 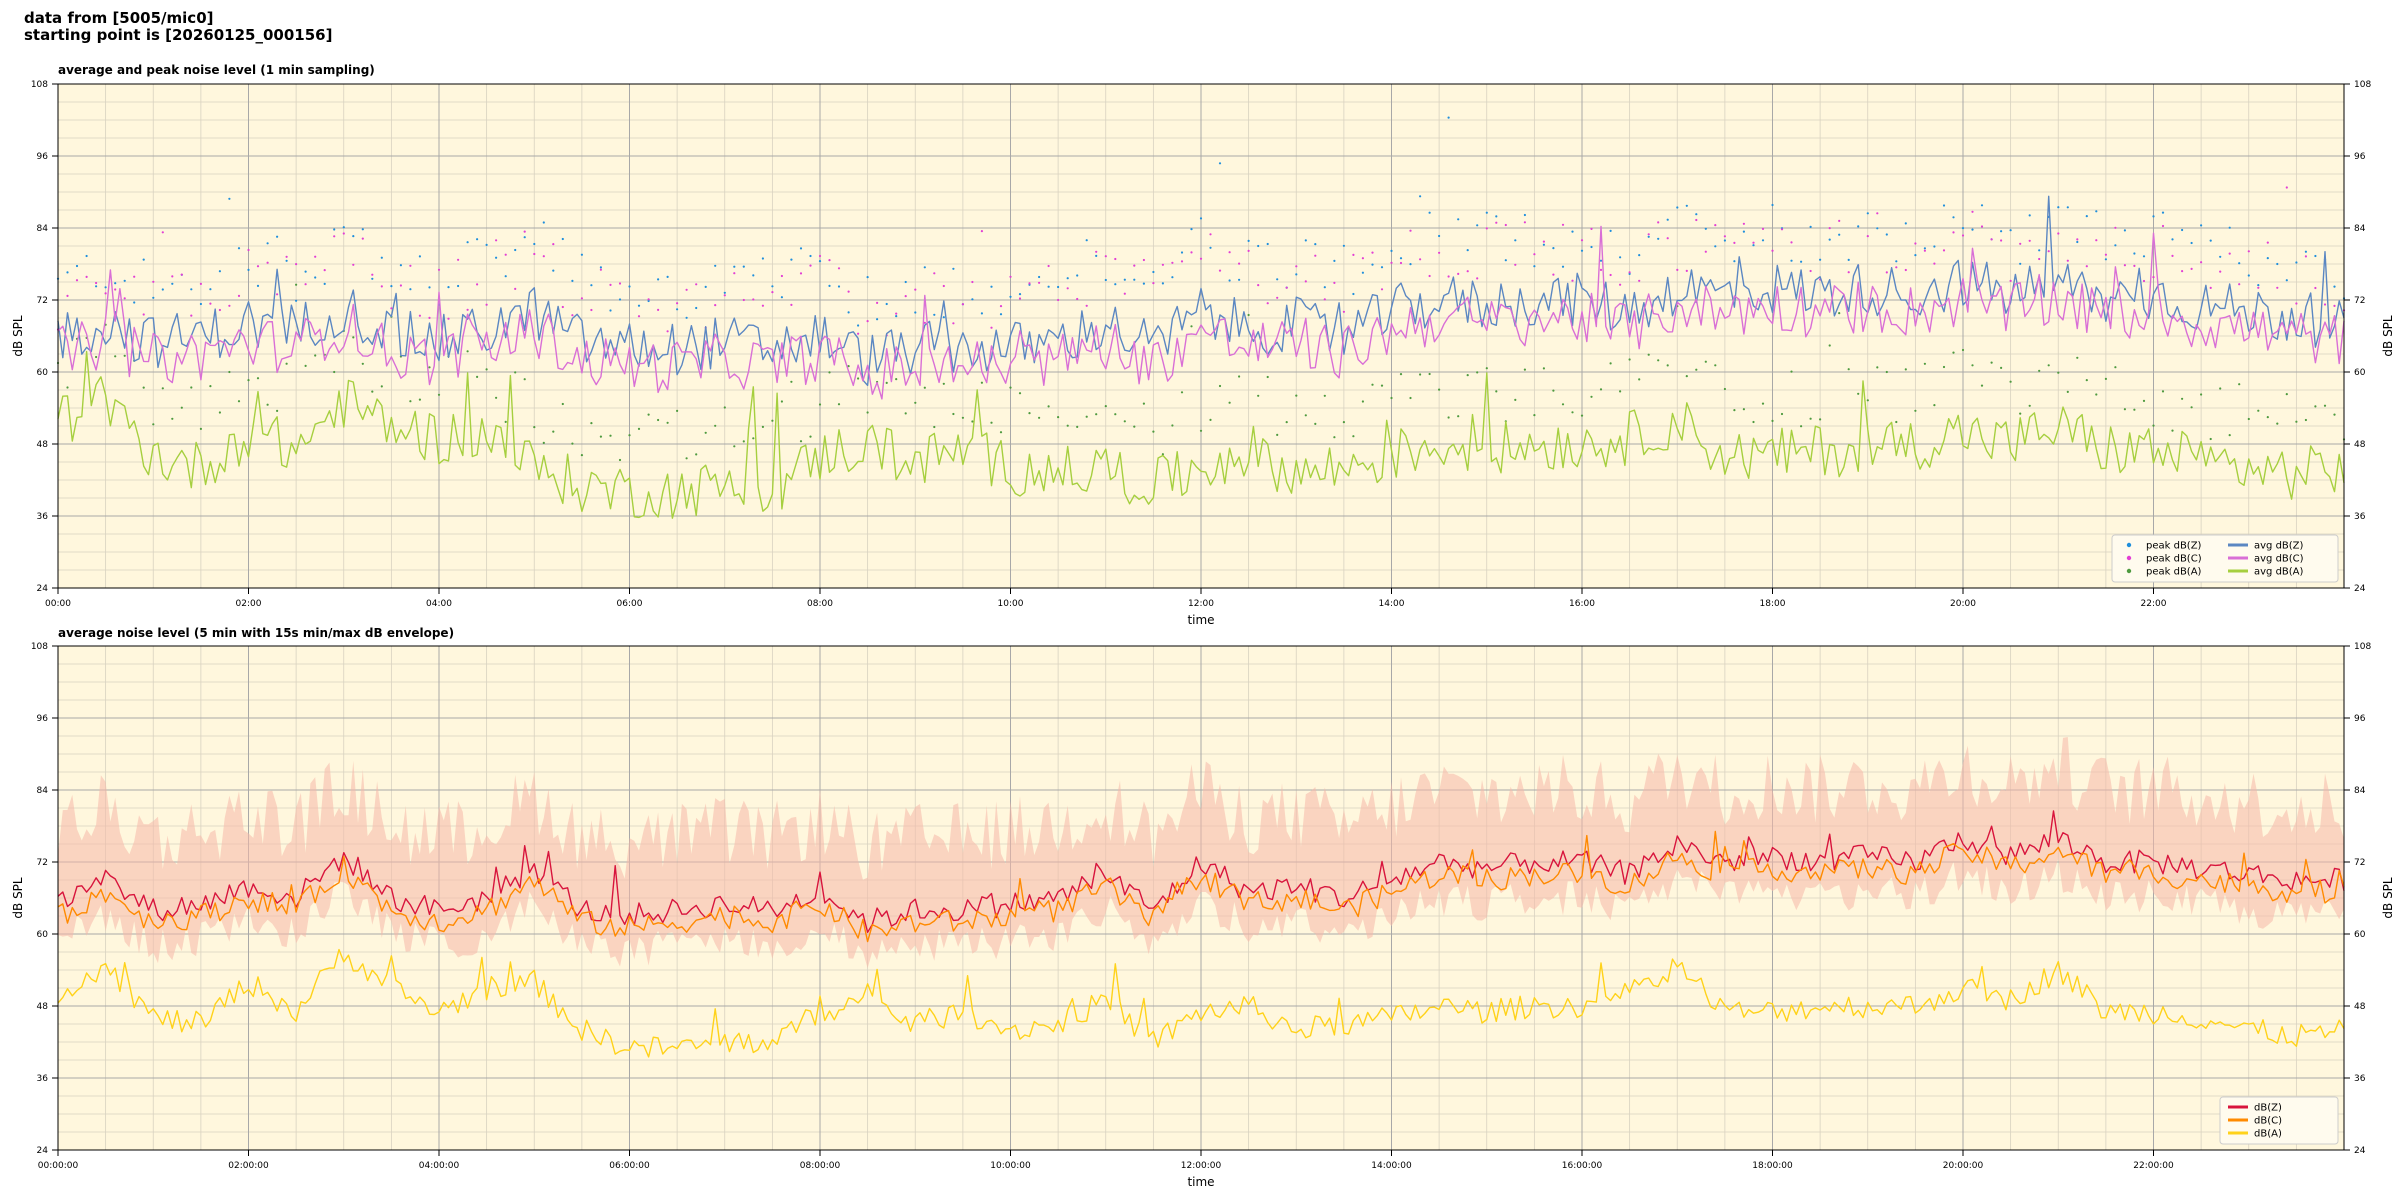 I want to click on y-axis-label-left: dB SPL, so click(x=18, y=336).